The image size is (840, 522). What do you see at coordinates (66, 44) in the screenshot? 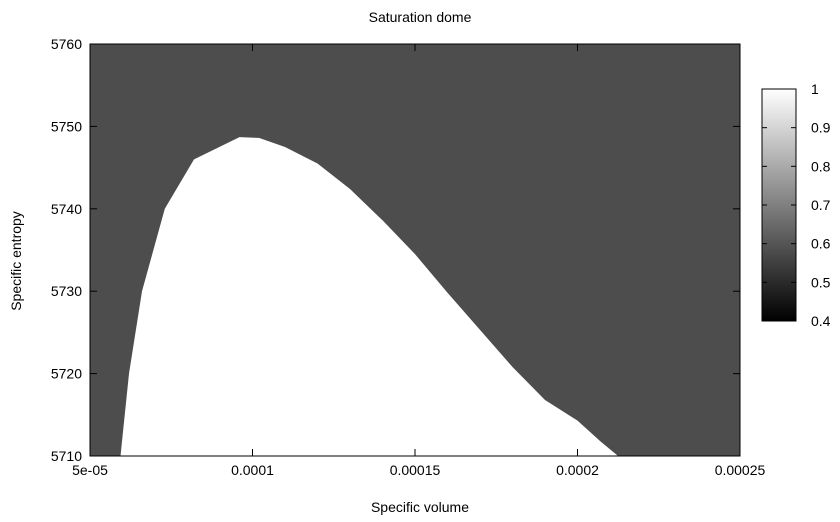
I see `y-tick-label: 5760` at bounding box center [66, 44].